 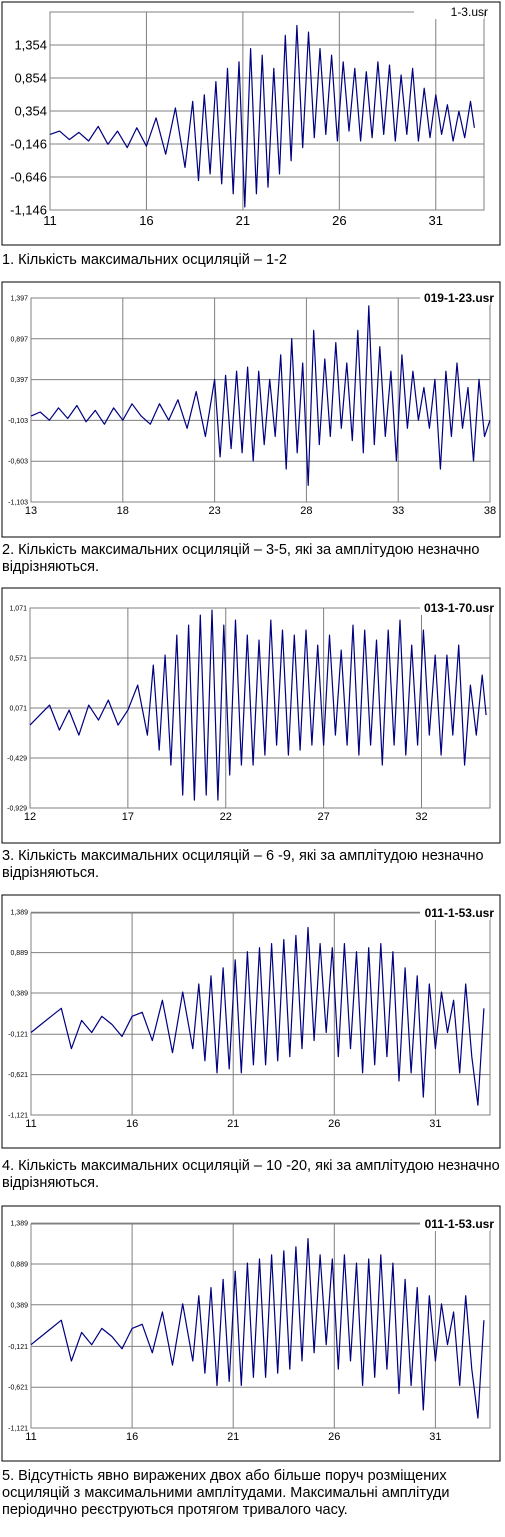 I want to click on y-tick-label: -1,103, so click(x=18, y=503).